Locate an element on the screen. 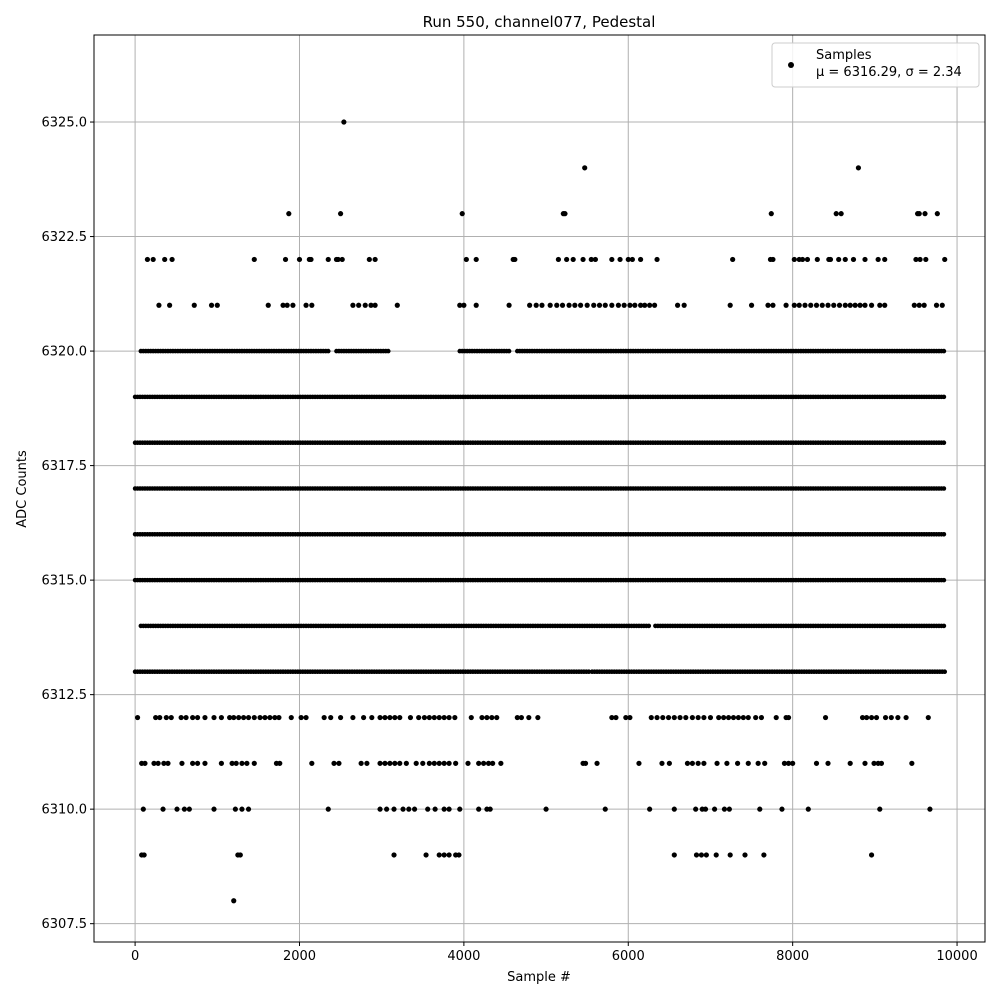 This screenshot has width=1000, height=1000. y-tick-label: 6310.0 is located at coordinates (65, 810).